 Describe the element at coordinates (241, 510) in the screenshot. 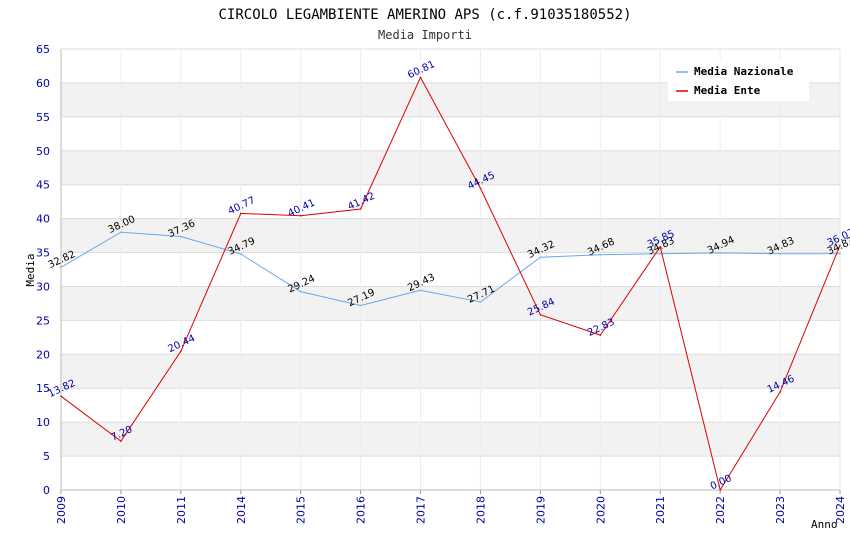

I see `x-tick-label: 2014` at that location.